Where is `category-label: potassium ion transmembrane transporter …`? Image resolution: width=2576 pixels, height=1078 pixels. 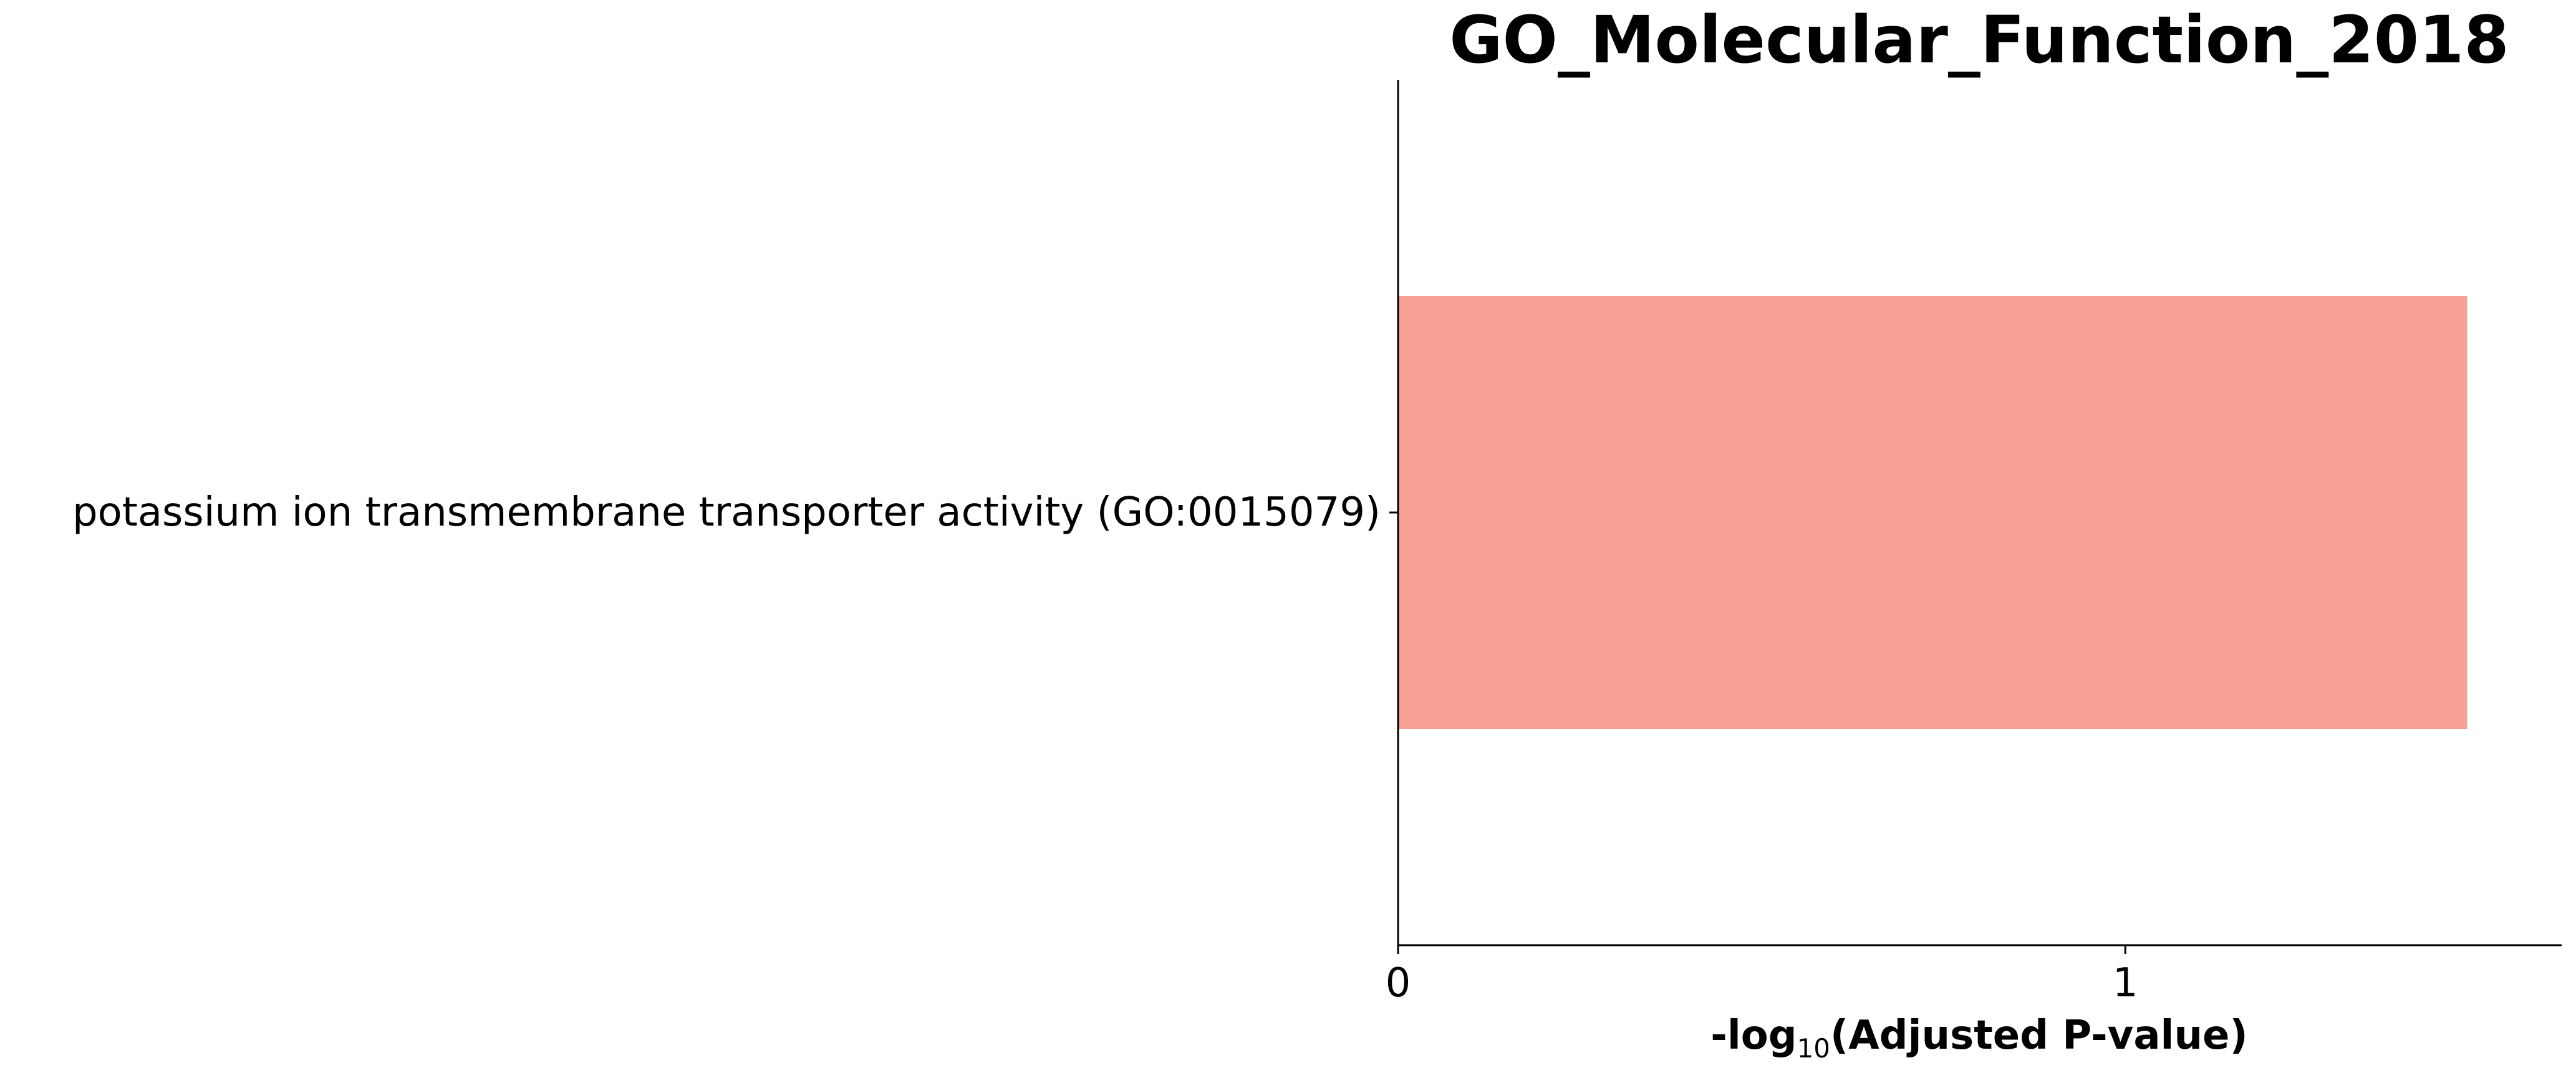
category-label: potassium ion transmembrane transporter … is located at coordinates (726, 512).